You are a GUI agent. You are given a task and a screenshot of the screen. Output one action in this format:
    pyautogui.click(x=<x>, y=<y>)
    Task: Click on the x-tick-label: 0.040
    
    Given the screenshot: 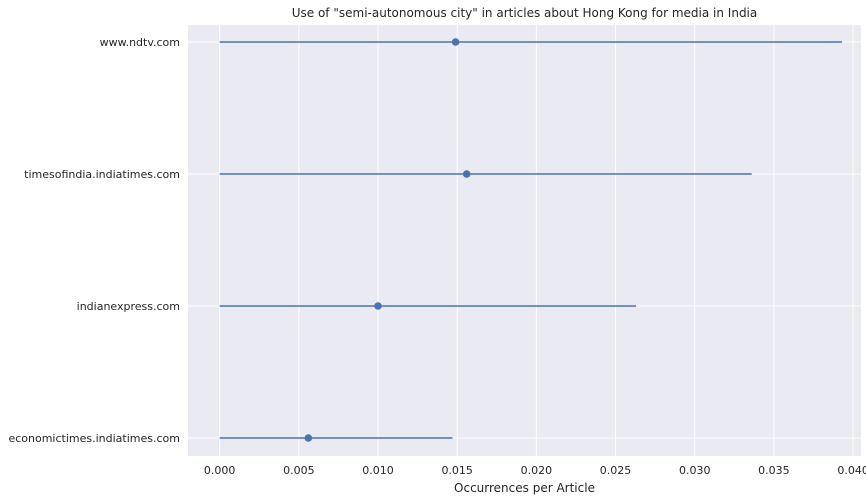 What is the action you would take?
    pyautogui.click(x=851, y=470)
    